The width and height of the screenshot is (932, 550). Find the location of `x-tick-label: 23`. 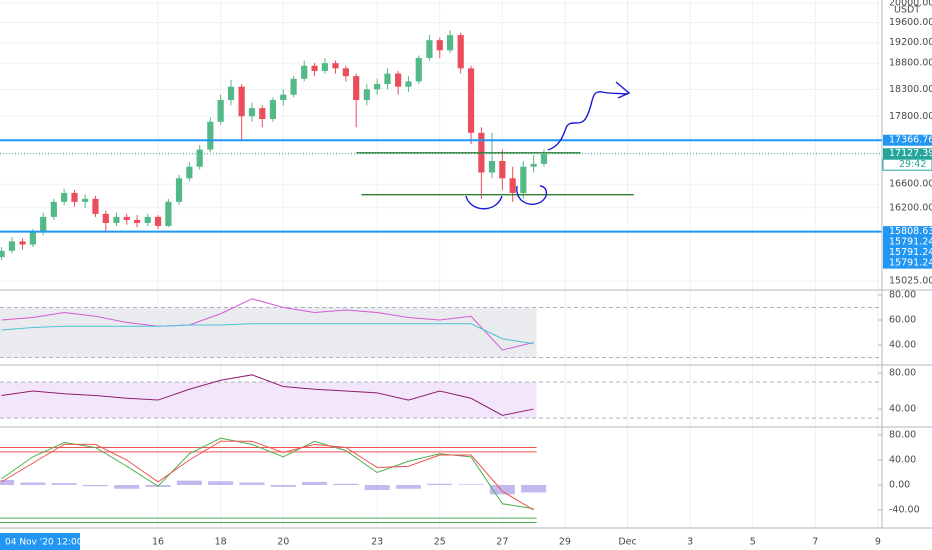

x-tick-label: 23 is located at coordinates (377, 542).